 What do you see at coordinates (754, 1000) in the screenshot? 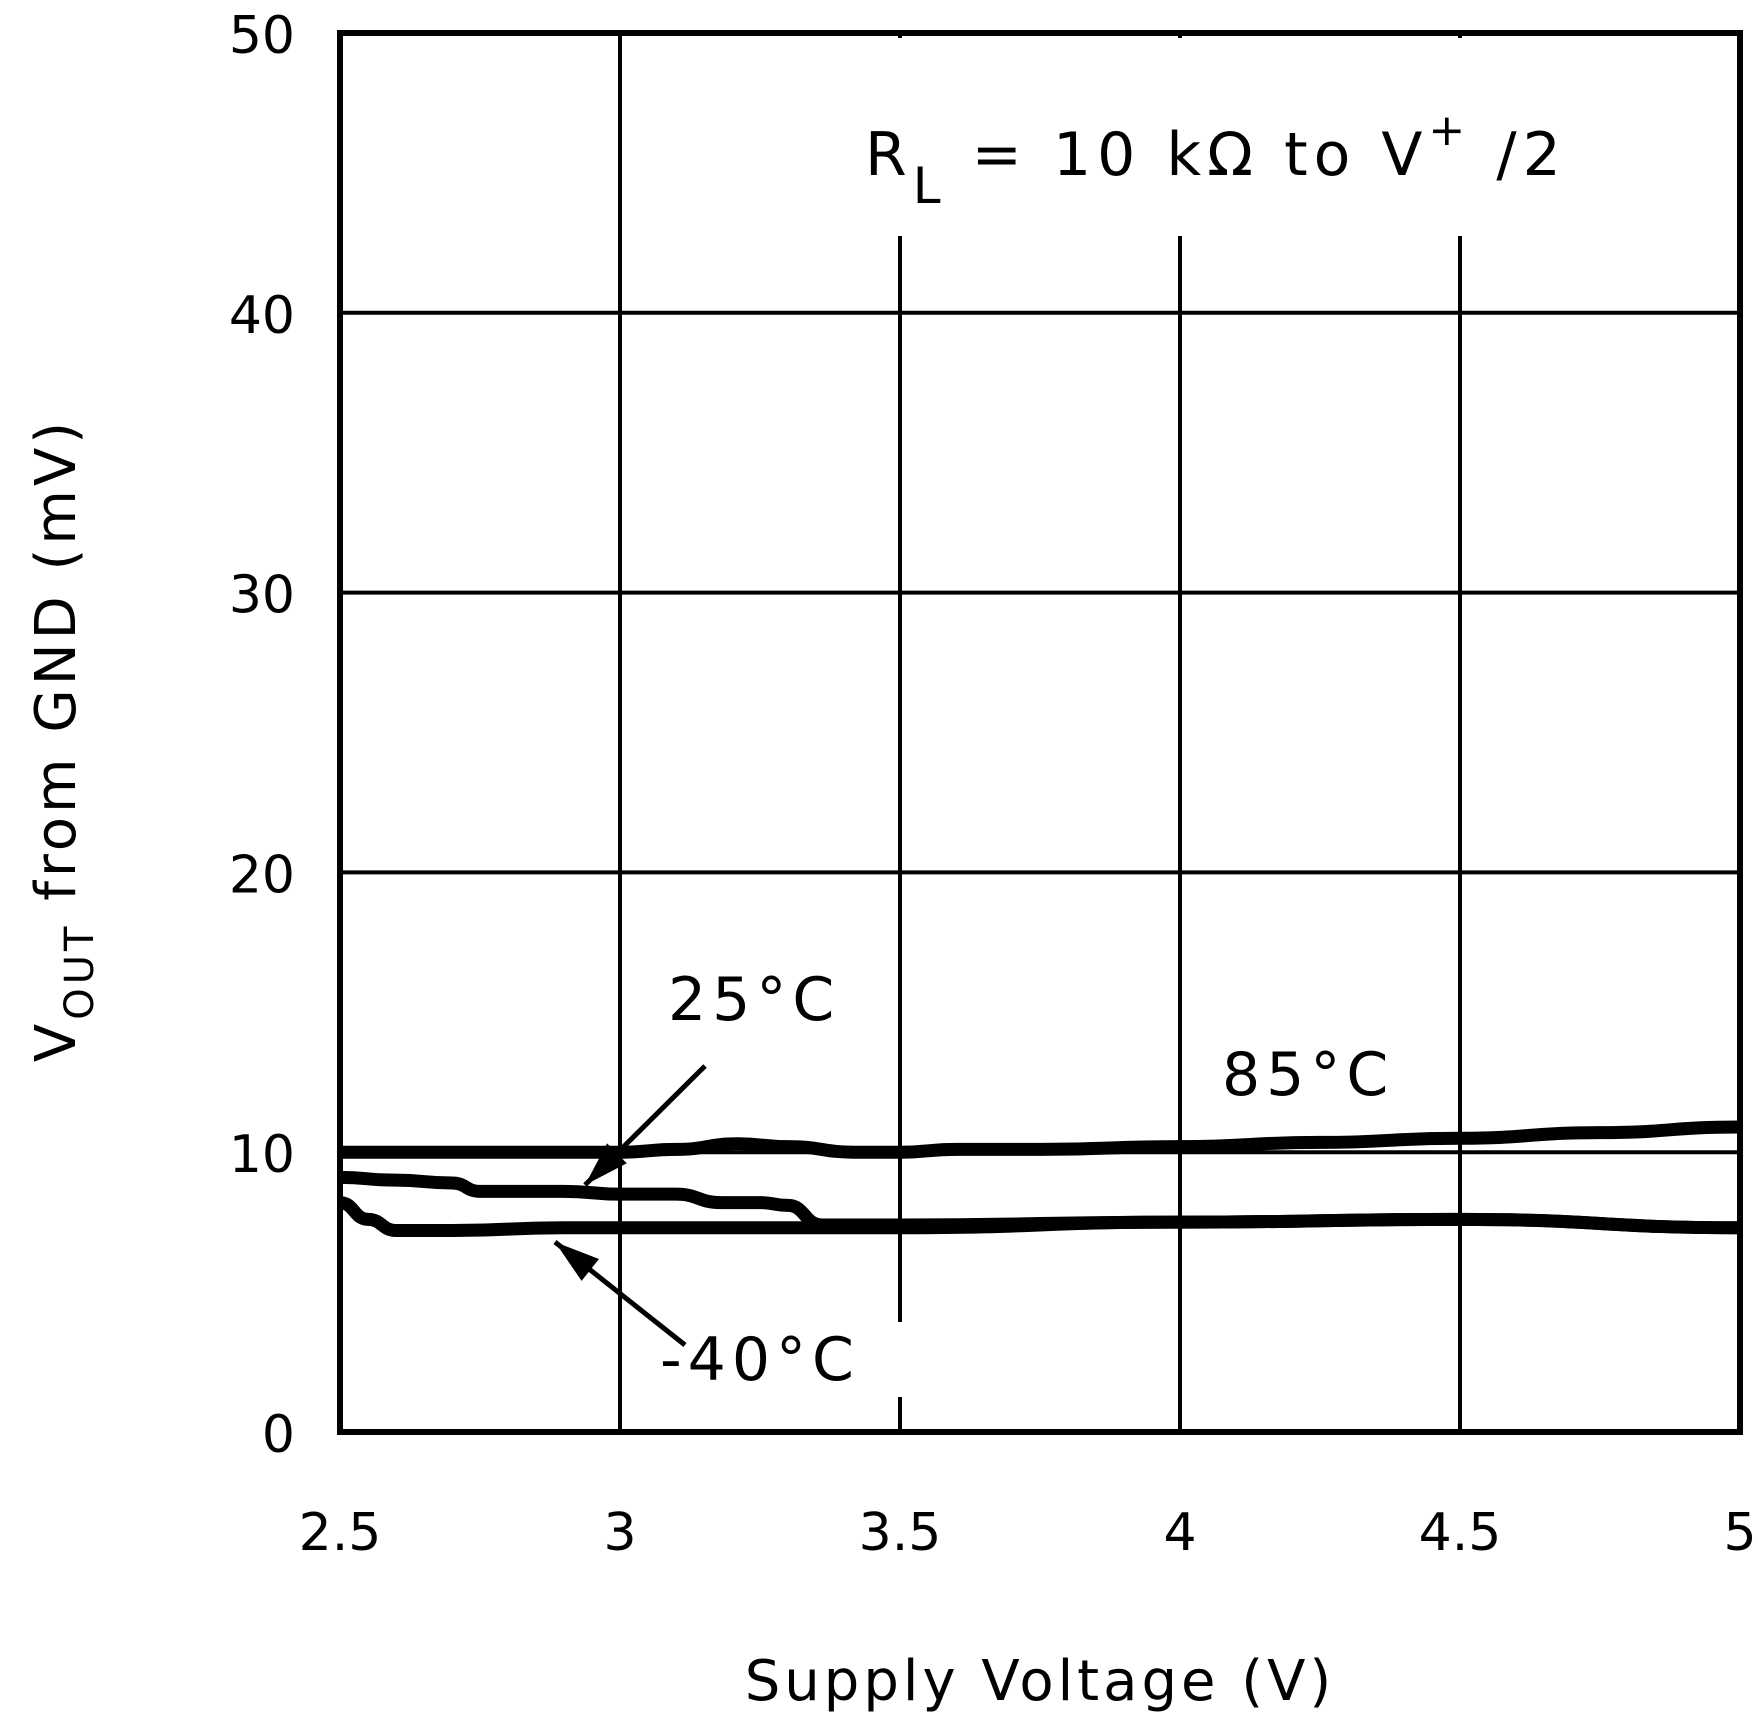
I see `label-25c: 25°C` at bounding box center [754, 1000].